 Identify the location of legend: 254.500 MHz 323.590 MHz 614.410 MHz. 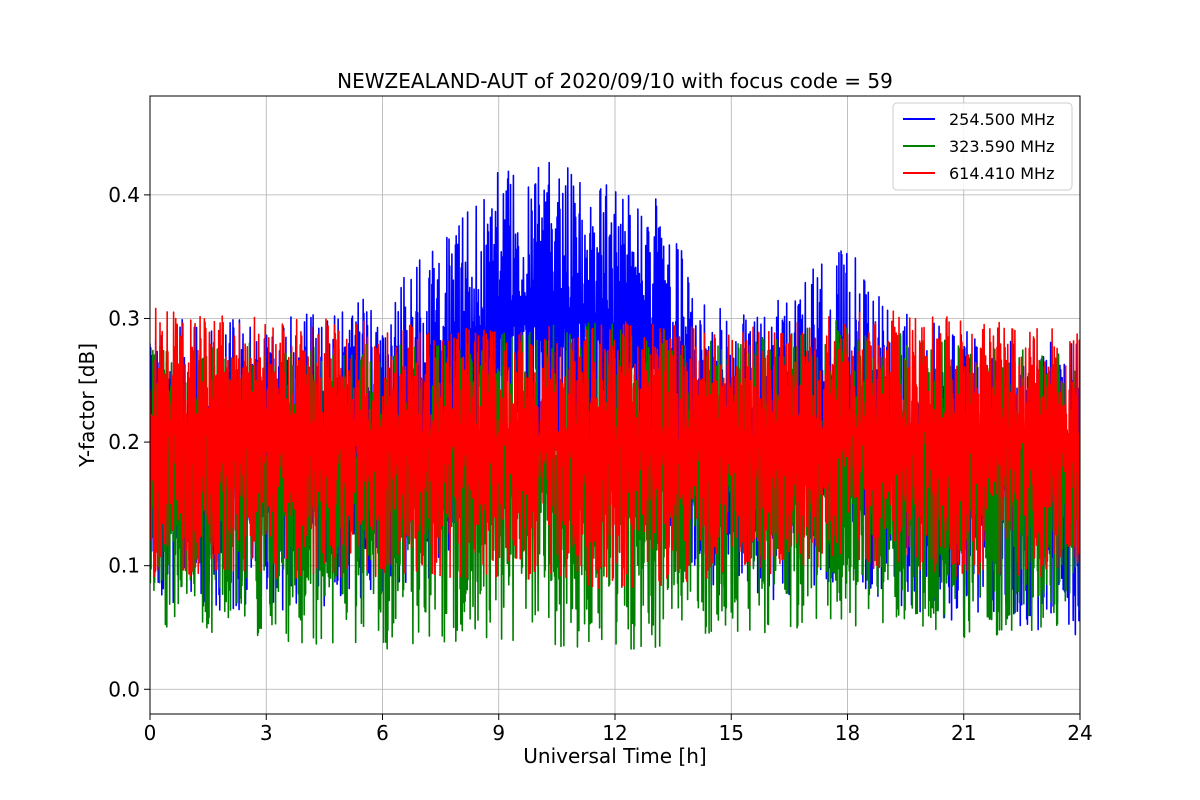
(982, 146).